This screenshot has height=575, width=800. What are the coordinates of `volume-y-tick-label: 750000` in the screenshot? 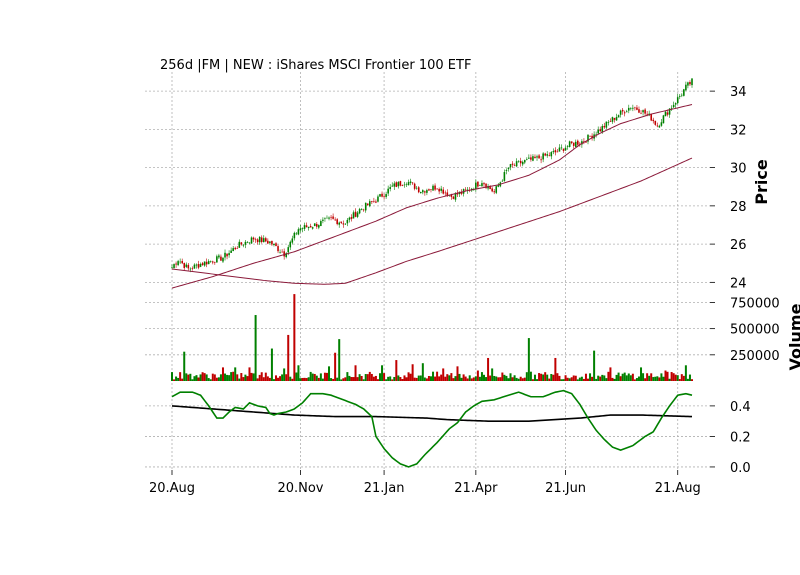 It's located at (755, 303).